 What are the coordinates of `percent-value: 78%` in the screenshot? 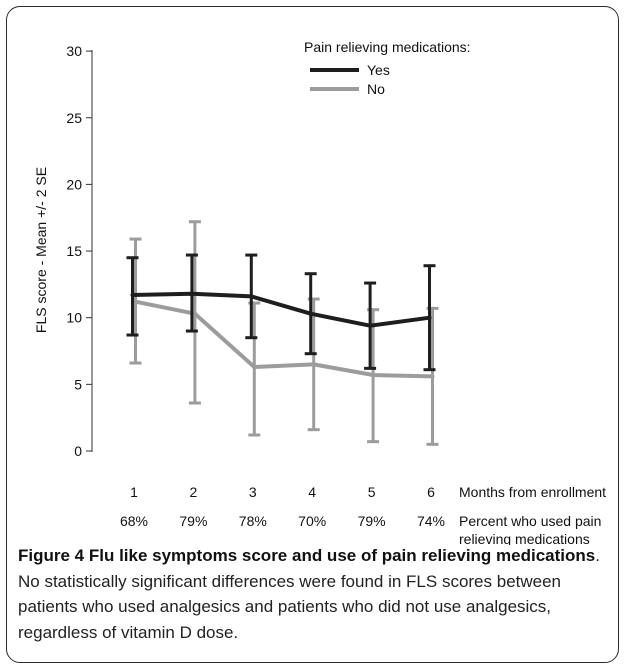 It's located at (253, 521).